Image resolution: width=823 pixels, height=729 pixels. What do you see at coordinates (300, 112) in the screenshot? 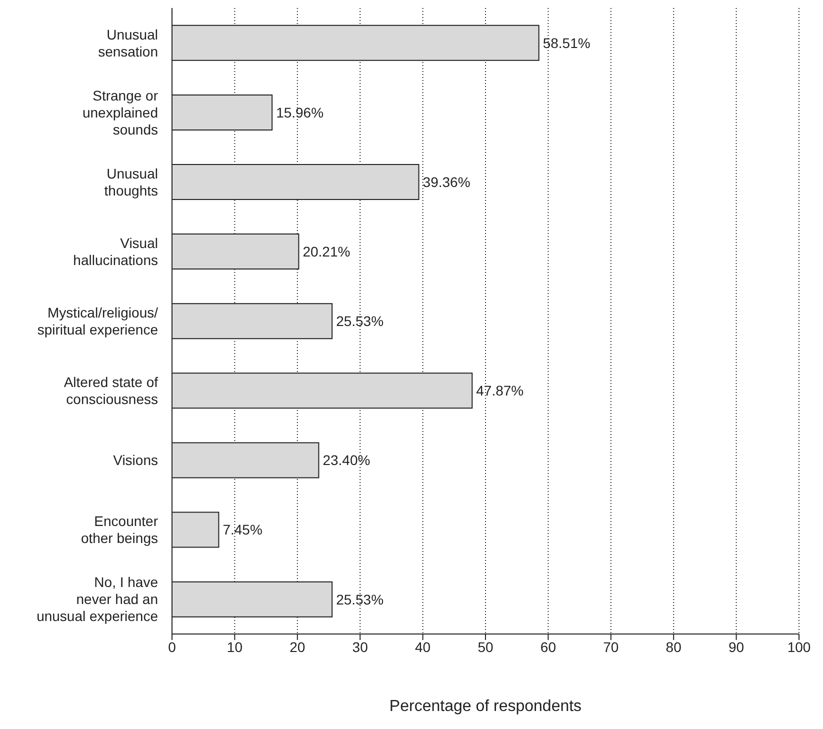
I see `data-label: 15.96%` at bounding box center [300, 112].